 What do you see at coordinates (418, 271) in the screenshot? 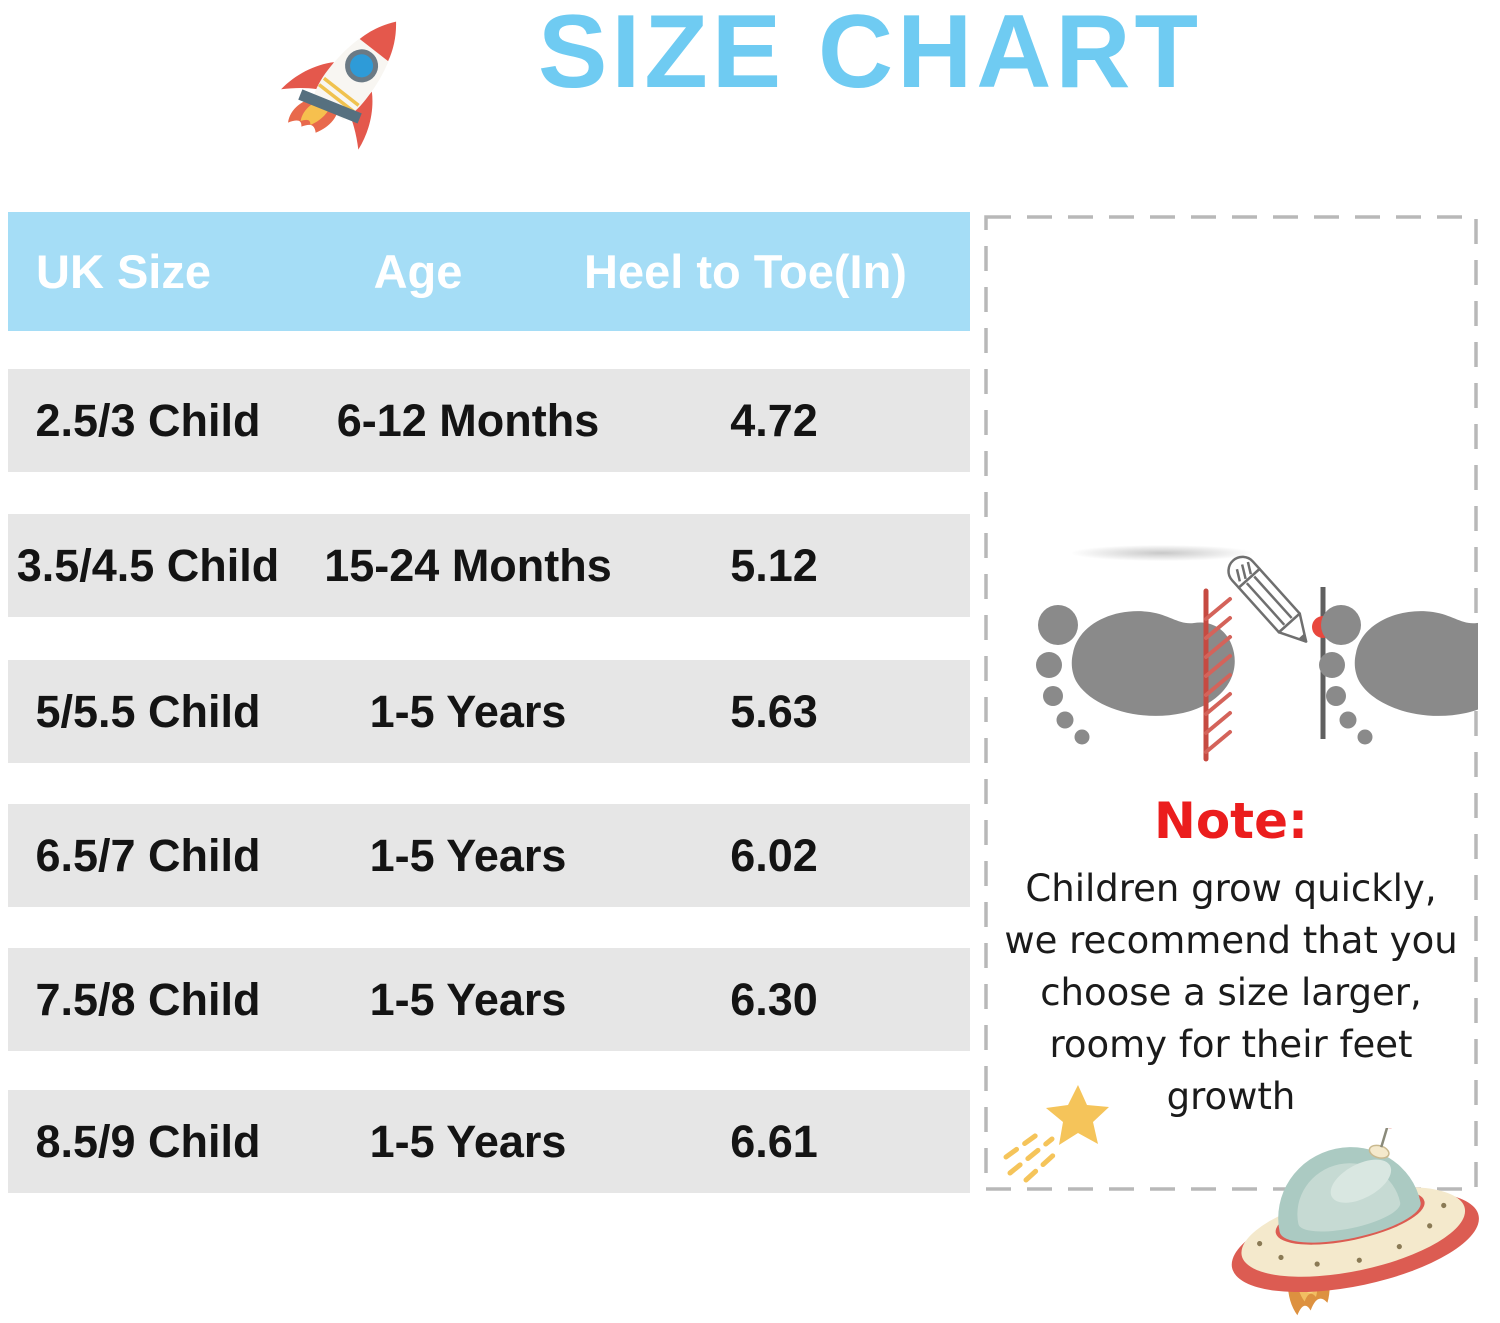
I see `column-header-age: Age` at bounding box center [418, 271].